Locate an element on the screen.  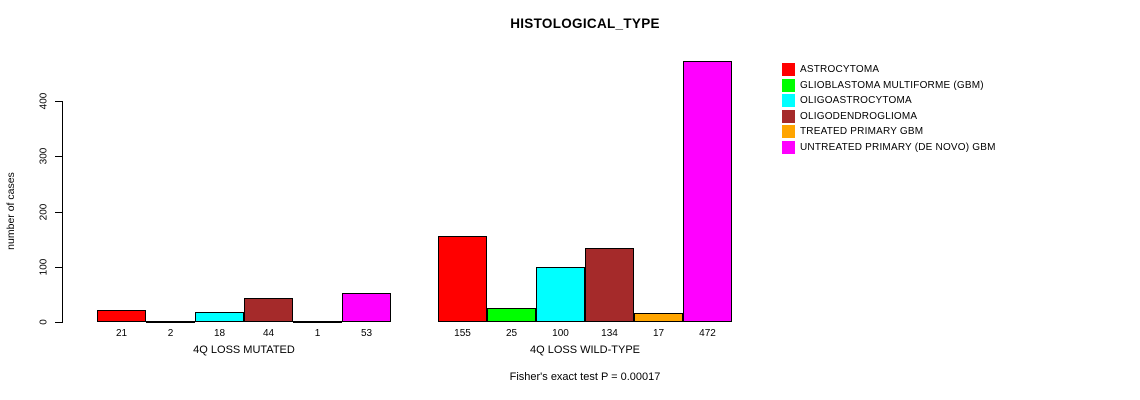
fisher-test-annotation: Fisher's exact test P = 0.00017 is located at coordinates (585, 377).